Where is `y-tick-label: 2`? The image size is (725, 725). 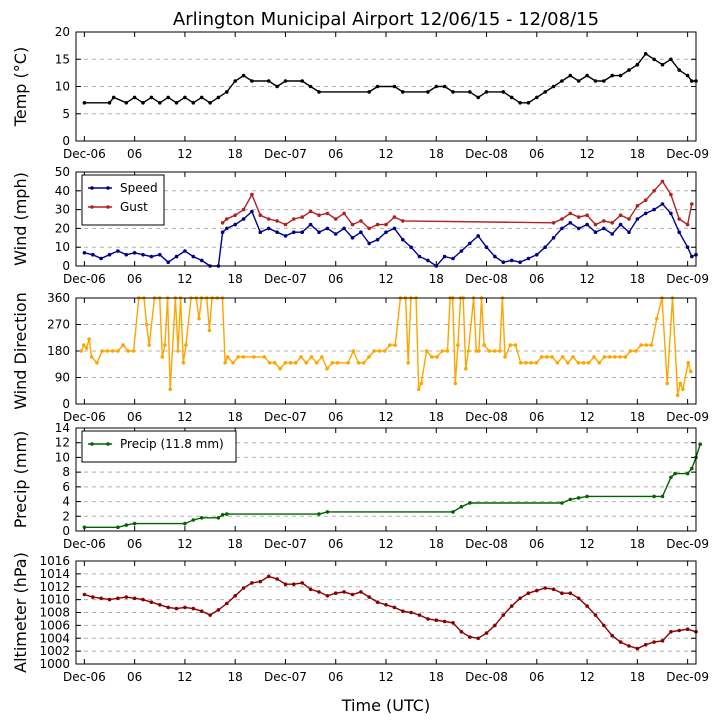
y-tick-label: 2 is located at coordinates (66, 516).